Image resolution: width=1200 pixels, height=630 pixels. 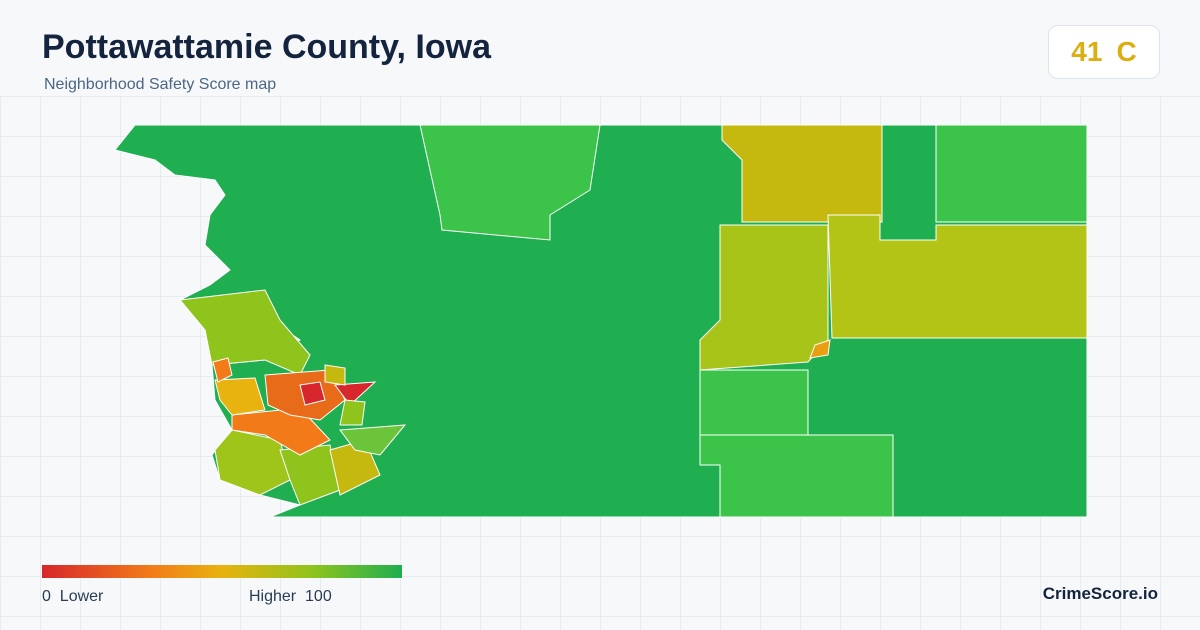 What do you see at coordinates (1100, 593) in the screenshot?
I see `brand: CrimeScore.io` at bounding box center [1100, 593].